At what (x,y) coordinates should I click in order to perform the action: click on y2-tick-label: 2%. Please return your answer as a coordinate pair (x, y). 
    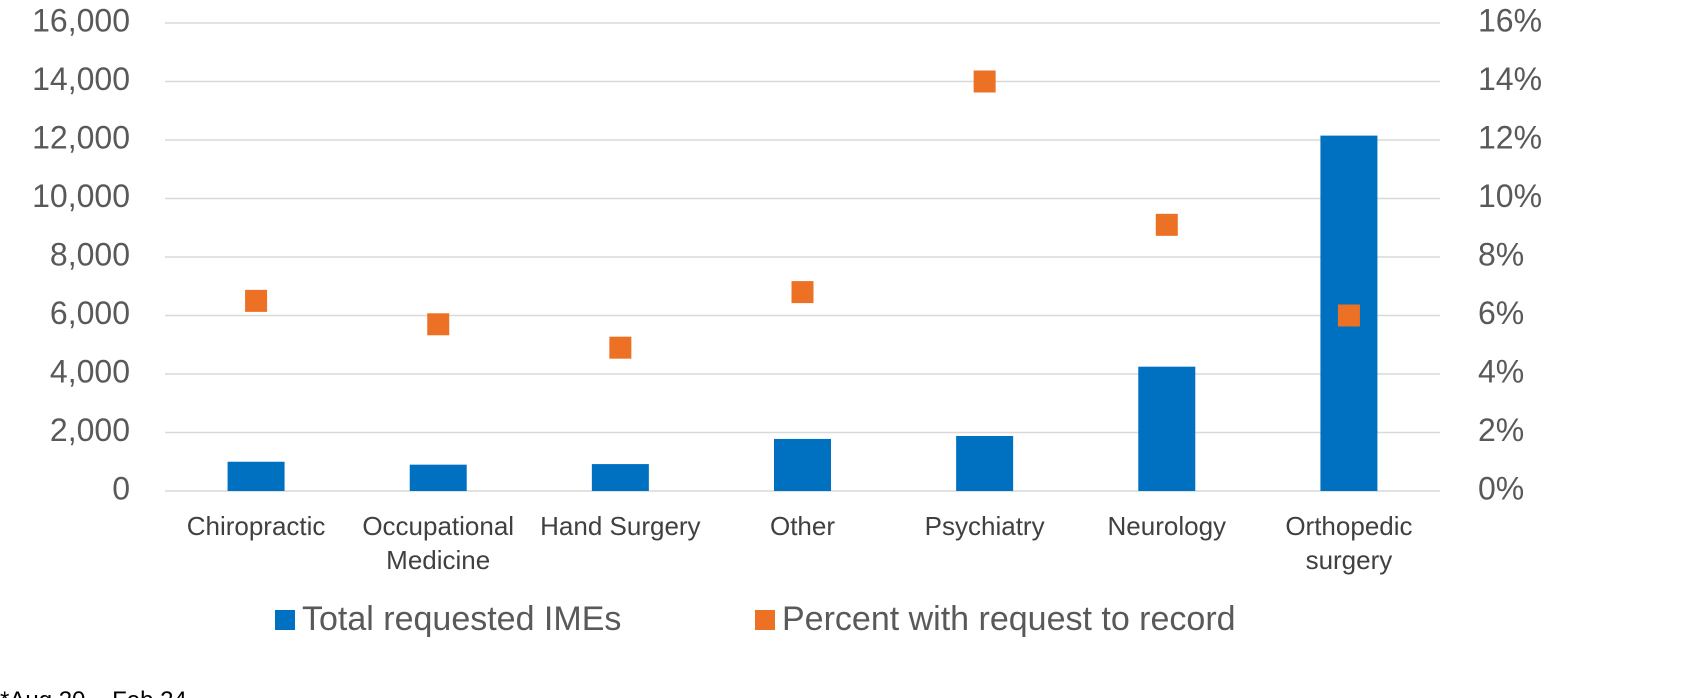
    Looking at the image, I should click on (1501, 430).